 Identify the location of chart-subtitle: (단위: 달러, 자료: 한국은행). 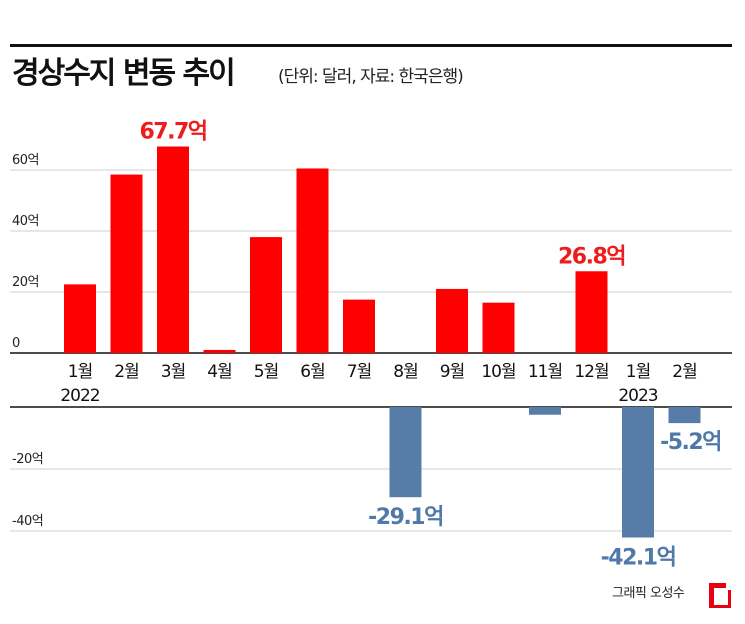
(371, 77).